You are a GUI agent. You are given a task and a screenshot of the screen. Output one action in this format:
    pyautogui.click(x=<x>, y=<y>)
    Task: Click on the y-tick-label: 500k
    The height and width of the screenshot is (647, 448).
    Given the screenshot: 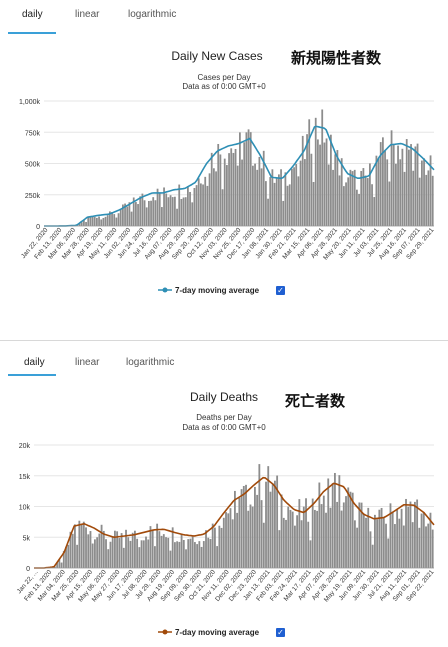 What is the action you would take?
    pyautogui.click(x=33, y=165)
    